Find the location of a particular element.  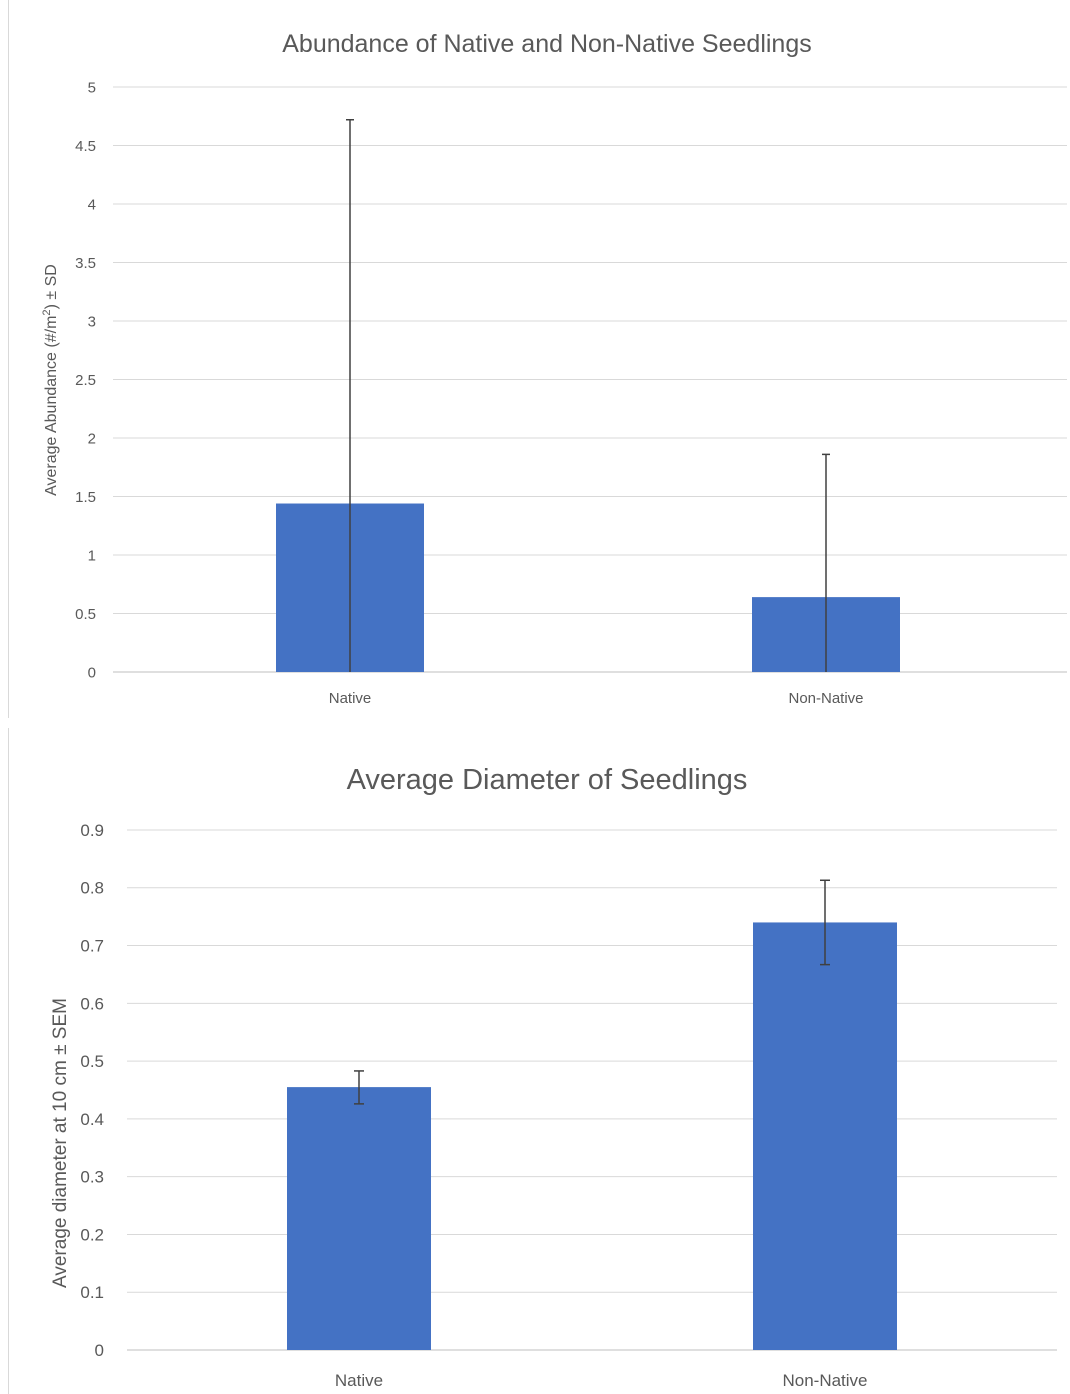

y-axis-title-tail: ) ± SD is located at coordinates (51, 286).